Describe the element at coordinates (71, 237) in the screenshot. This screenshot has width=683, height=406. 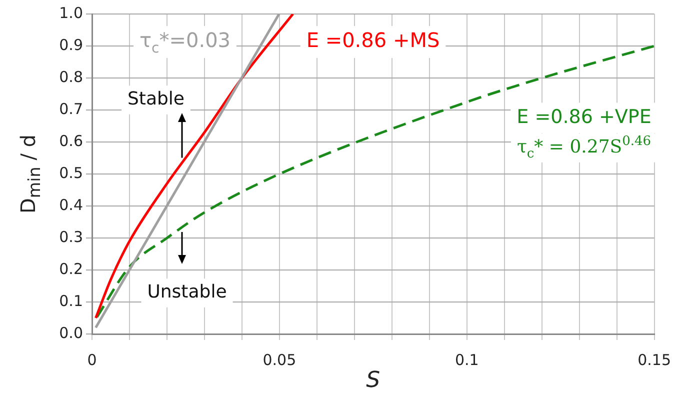
I see `y-tick-label: 0.3` at that location.